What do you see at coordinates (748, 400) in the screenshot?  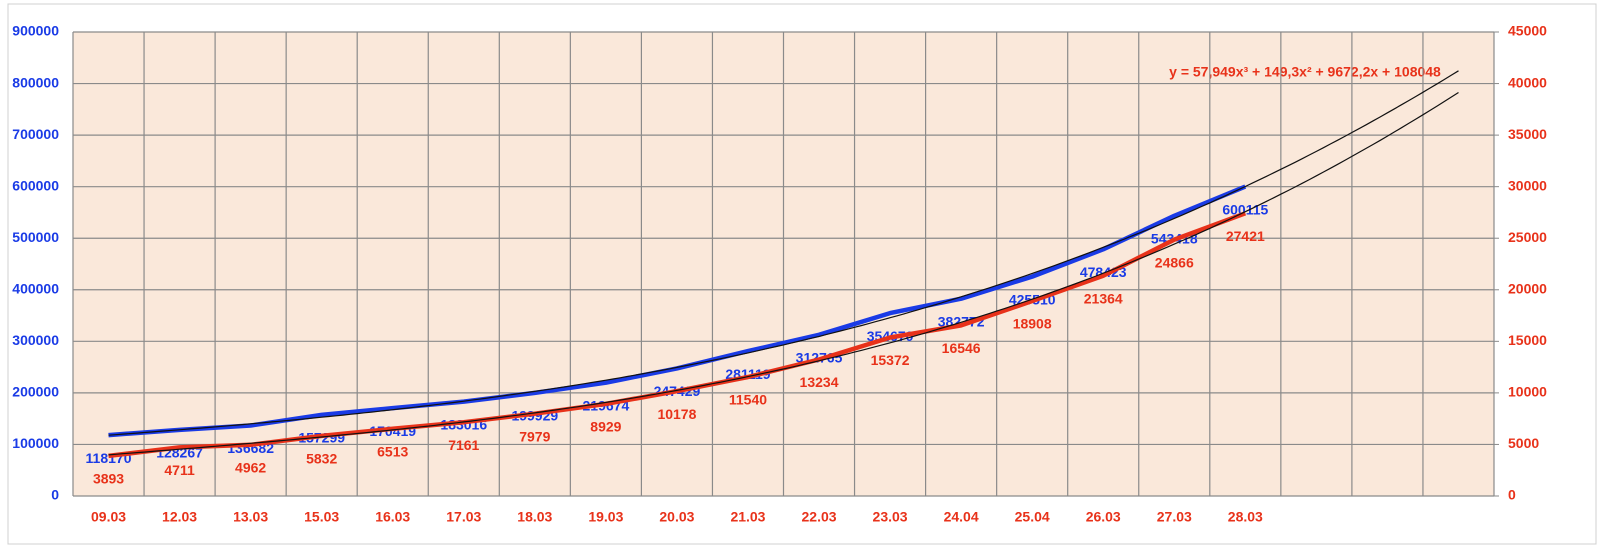 I see `data-label: 11540` at bounding box center [748, 400].